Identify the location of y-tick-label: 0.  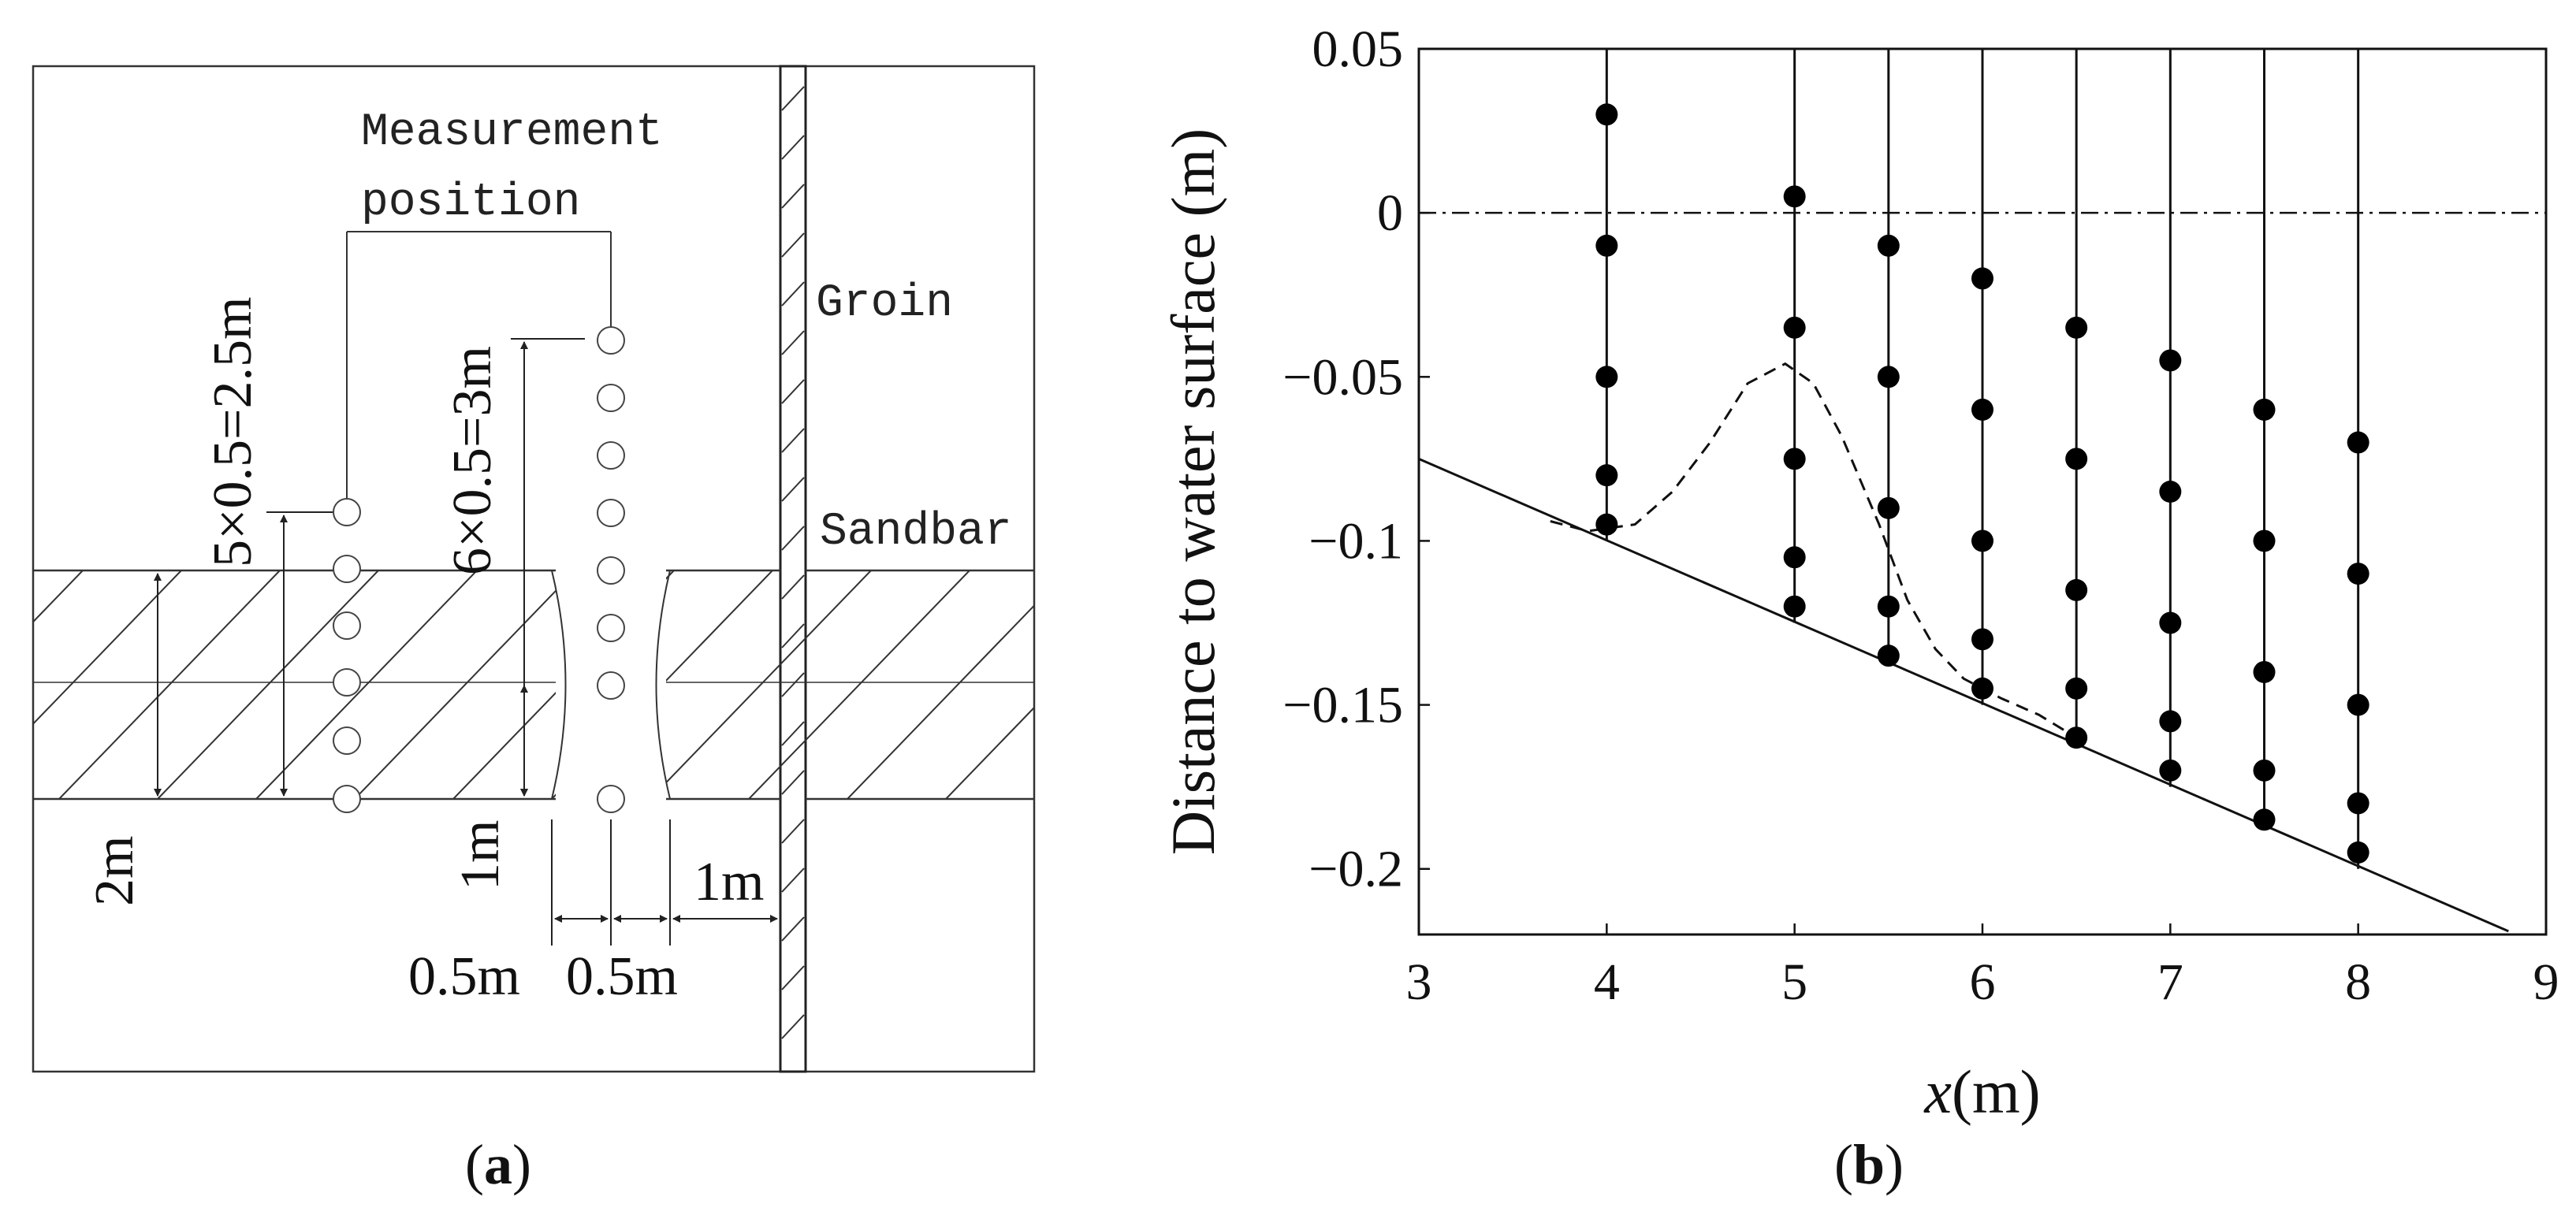
(1390, 213).